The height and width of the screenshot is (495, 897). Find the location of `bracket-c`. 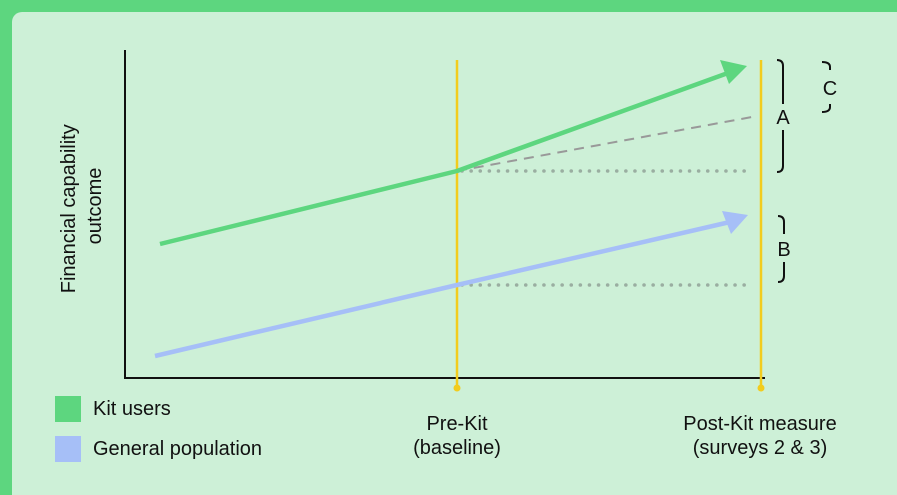

bracket-c is located at coordinates (826, 87).